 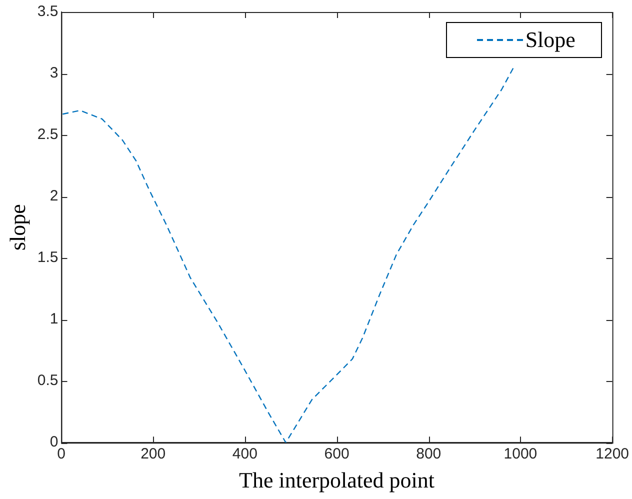 What do you see at coordinates (47, 257) in the screenshot?
I see `y-tick-label: 1.5` at bounding box center [47, 257].